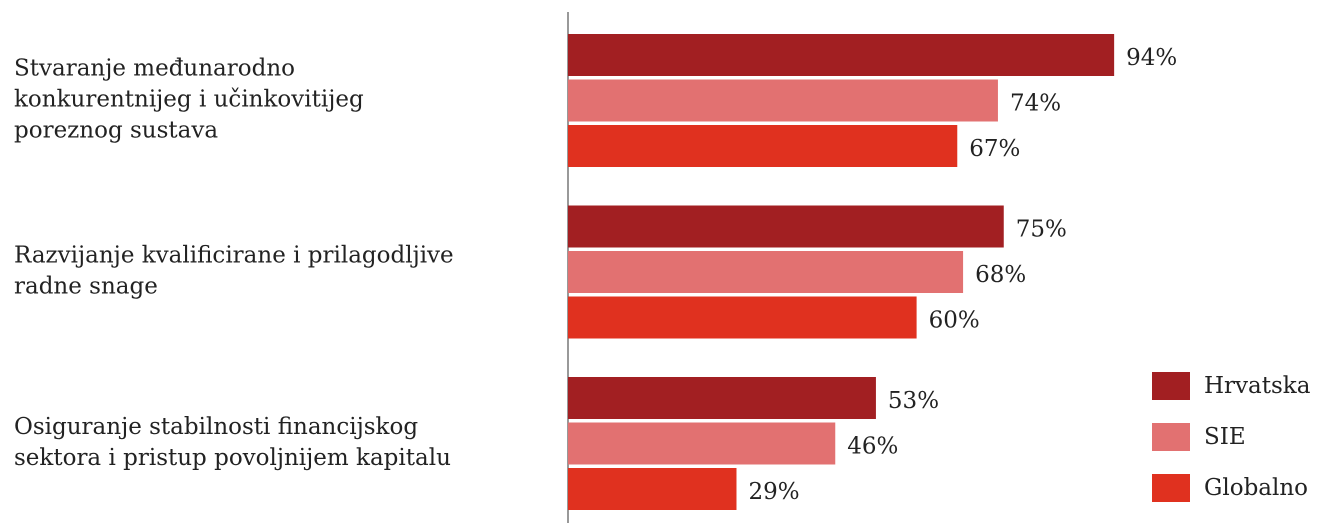 The image size is (1338, 523). What do you see at coordinates (1035, 104) in the screenshot?
I see `value-label: 74%` at bounding box center [1035, 104].